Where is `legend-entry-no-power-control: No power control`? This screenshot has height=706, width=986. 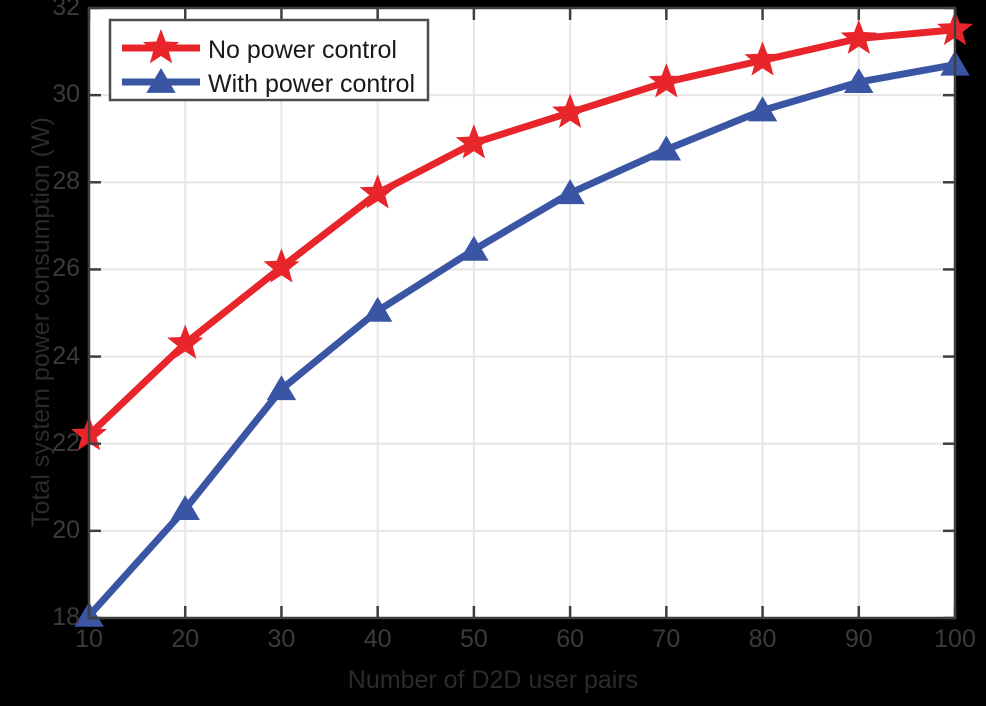 legend-entry-no-power-control: No power control is located at coordinates (259, 46).